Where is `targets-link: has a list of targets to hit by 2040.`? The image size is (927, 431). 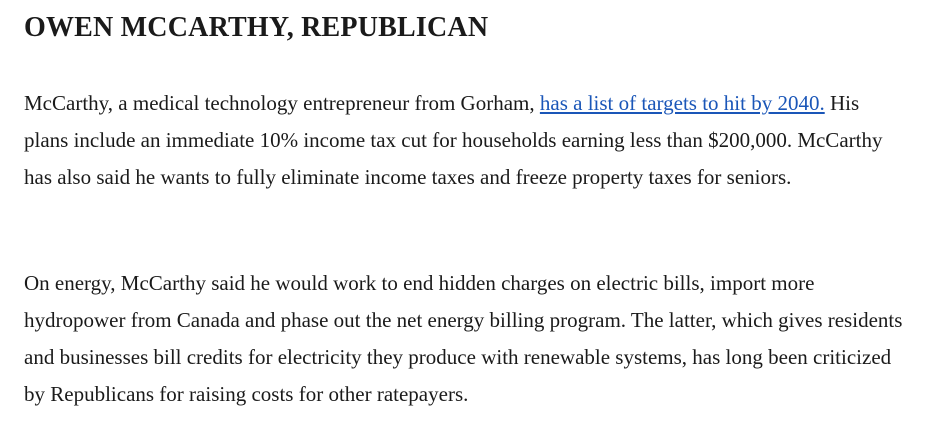 targets-link: has a list of targets to hit by 2040. is located at coordinates (682, 103).